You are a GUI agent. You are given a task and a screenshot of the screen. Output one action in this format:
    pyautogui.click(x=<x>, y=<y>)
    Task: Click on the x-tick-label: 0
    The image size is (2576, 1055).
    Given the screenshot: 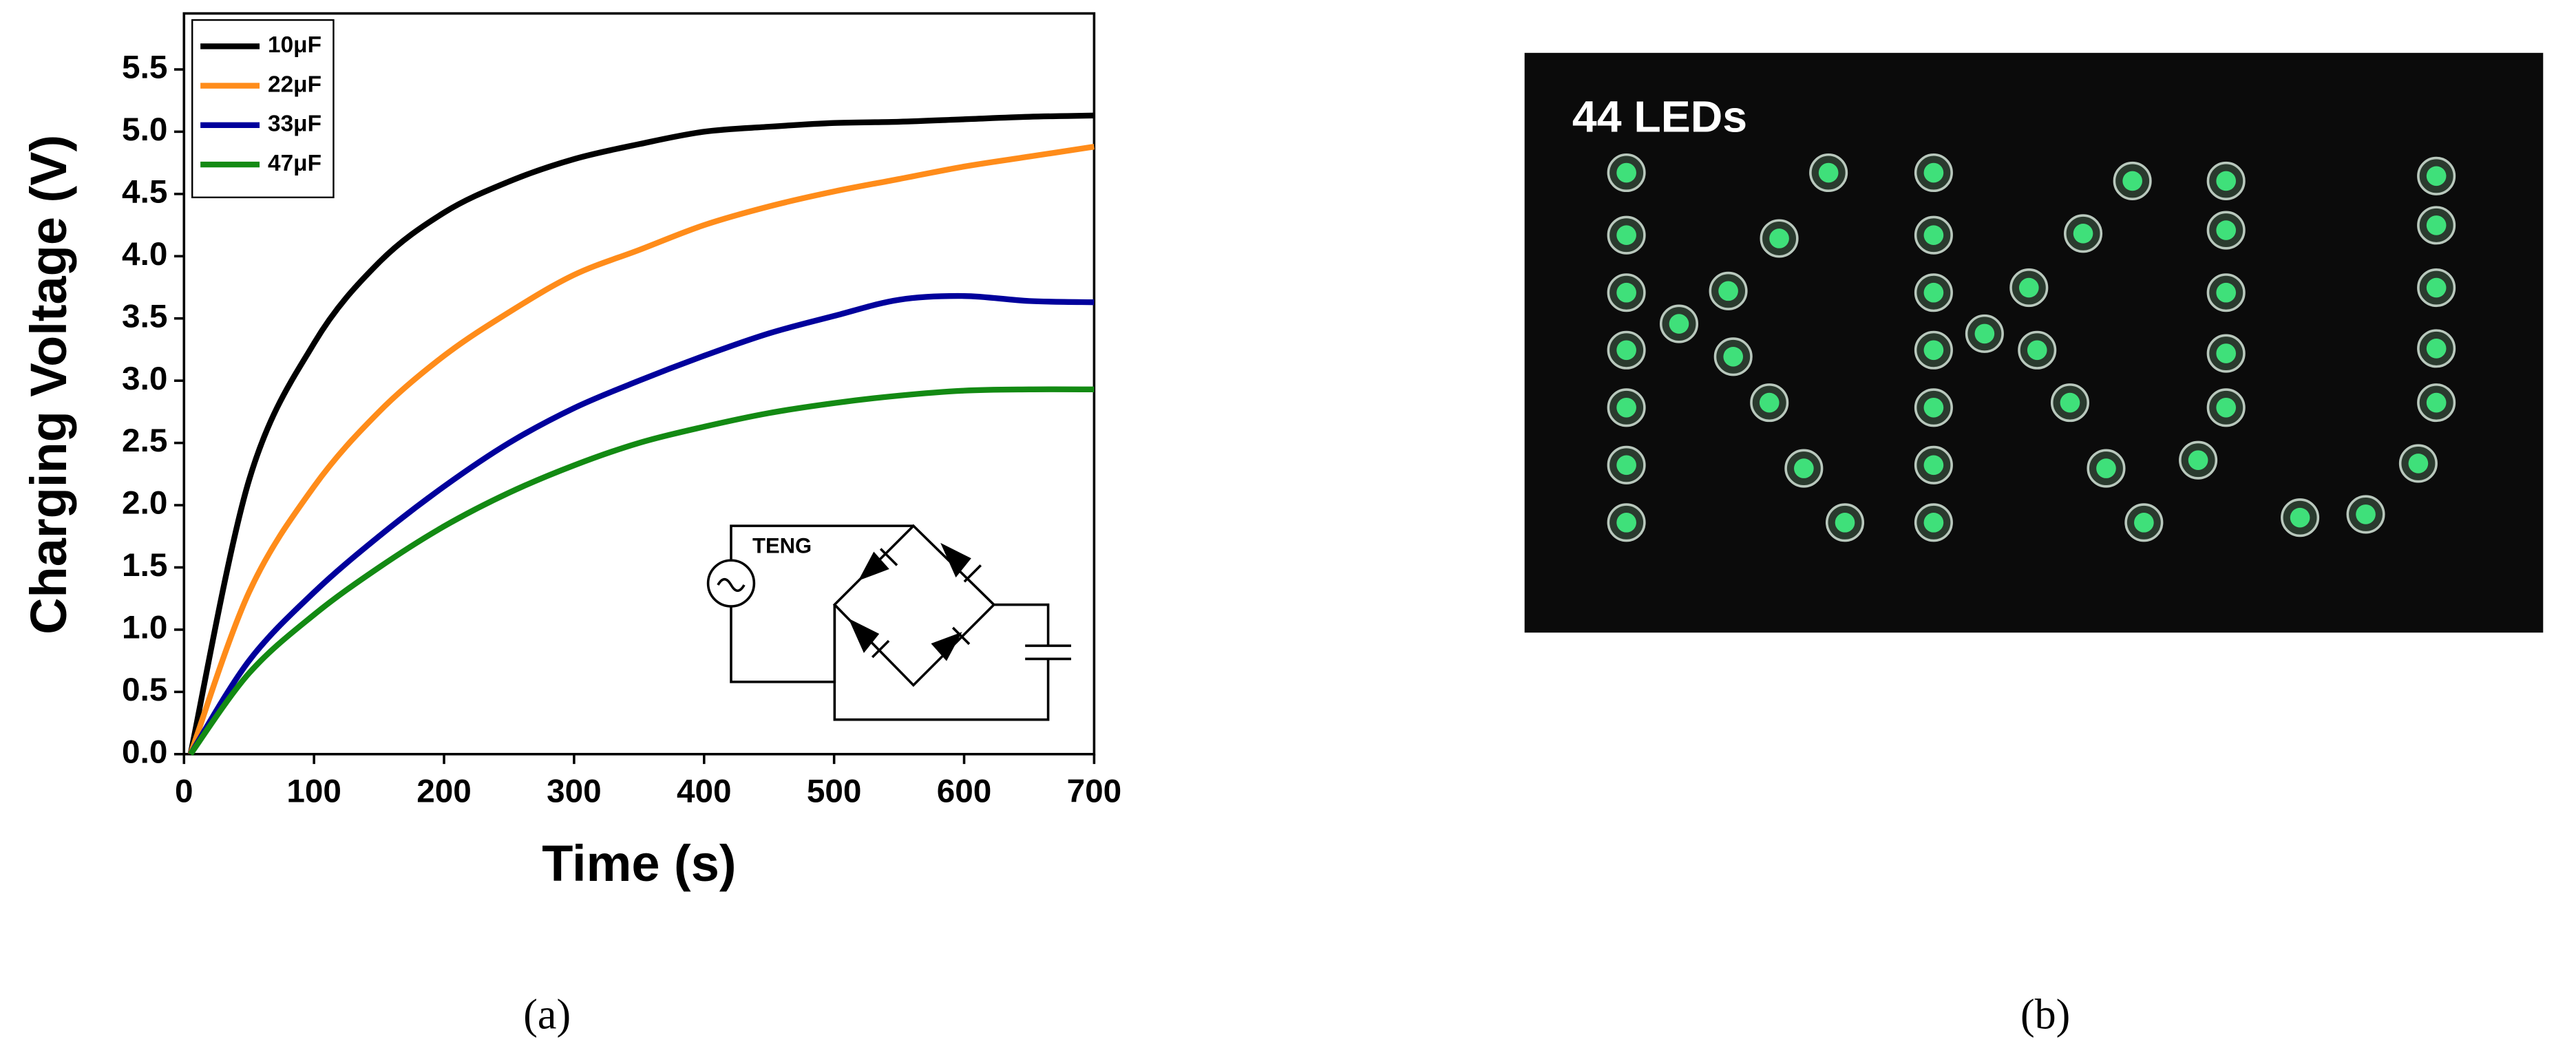 What is the action you would take?
    pyautogui.click(x=184, y=792)
    